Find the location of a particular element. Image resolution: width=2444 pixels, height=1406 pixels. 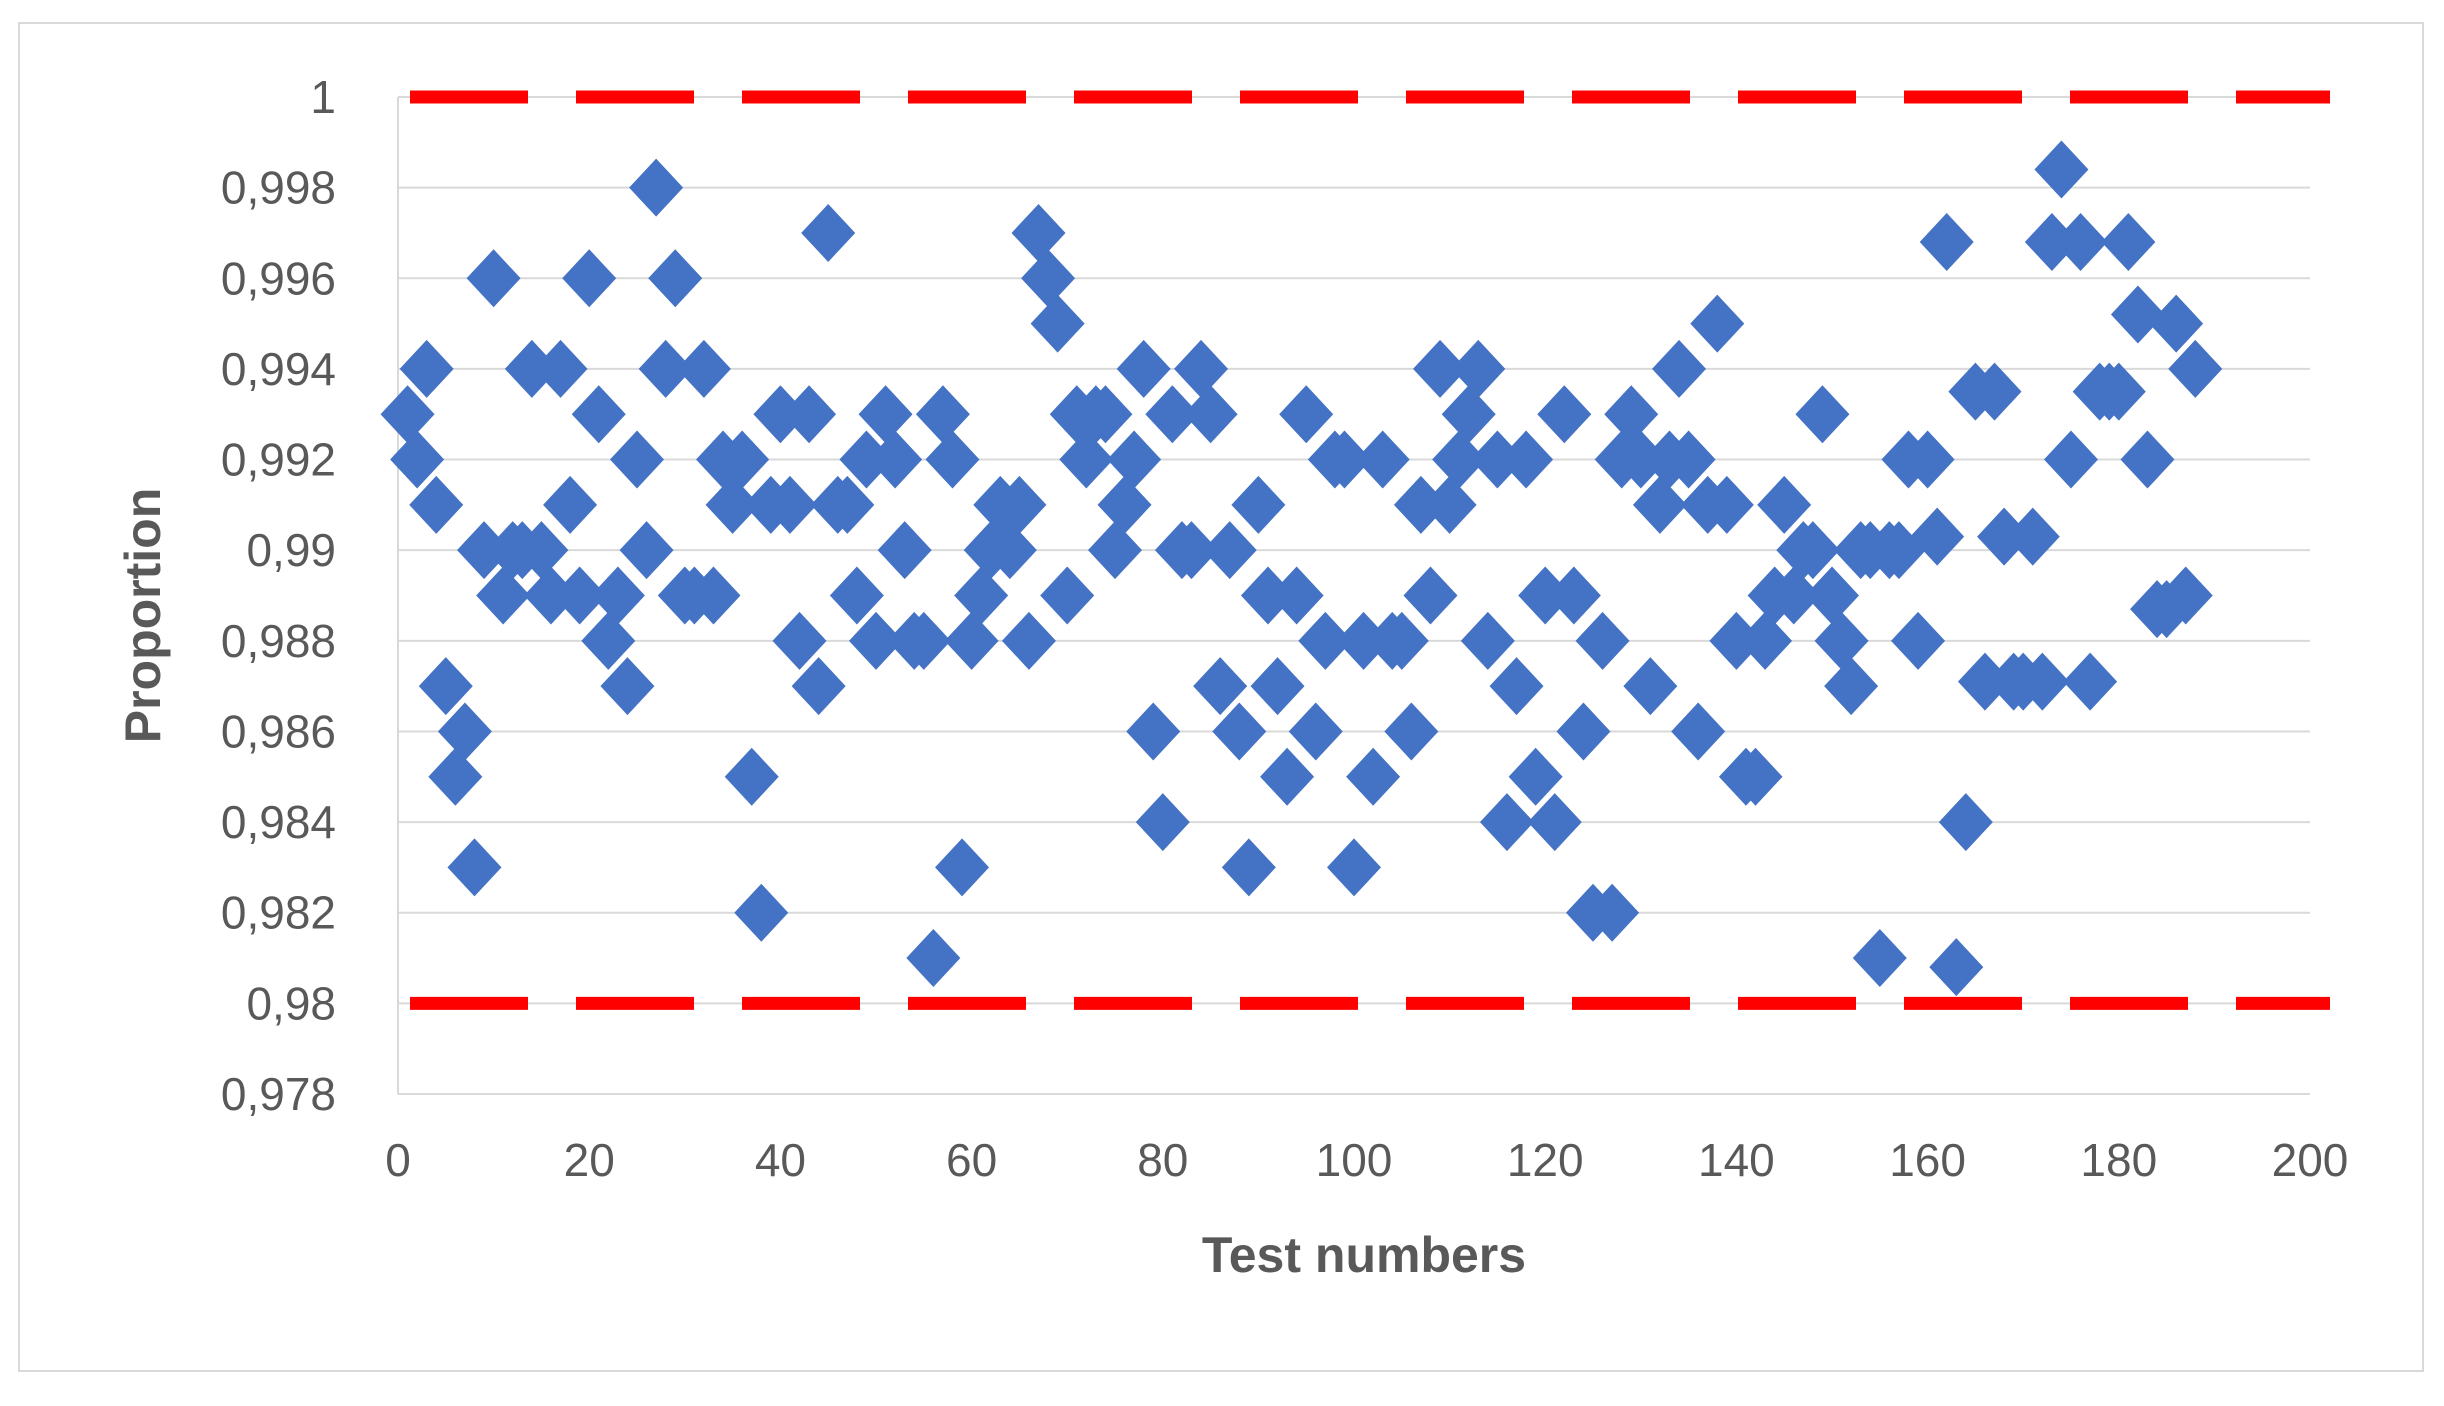

y-tick-label: 0,994 is located at coordinates (278, 369).